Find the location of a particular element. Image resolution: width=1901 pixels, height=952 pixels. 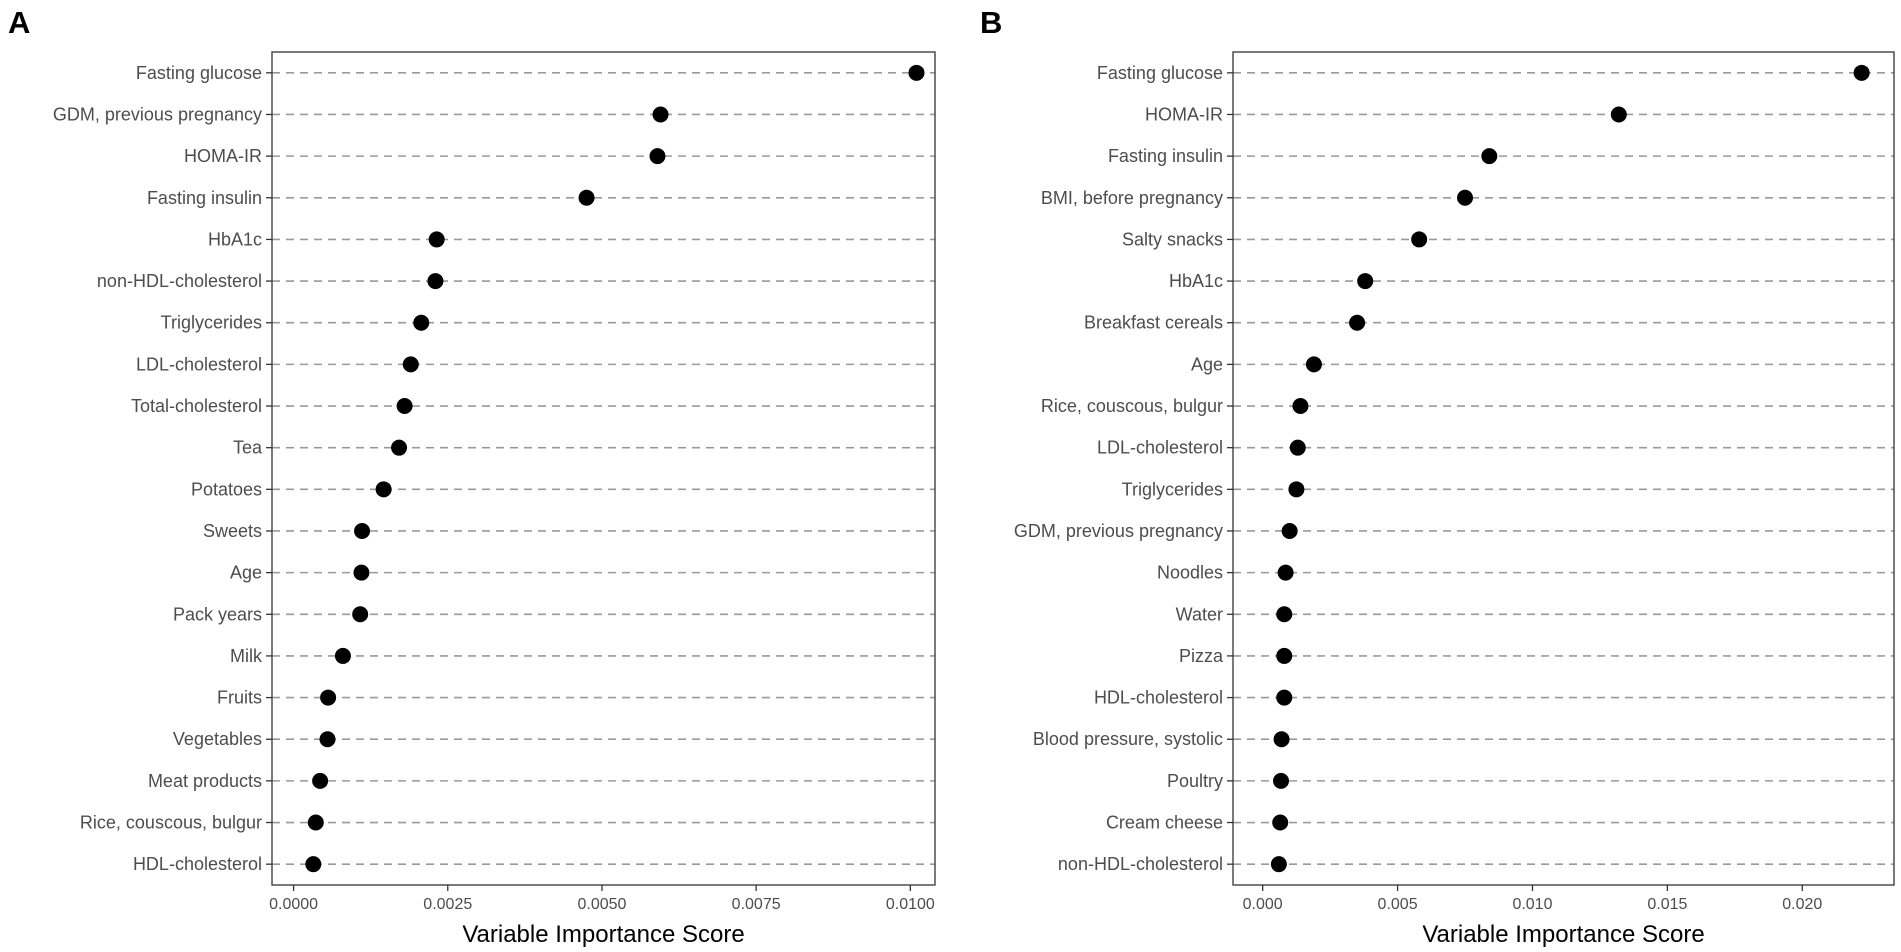

panel-b-category-label: Age is located at coordinates (1207, 364).